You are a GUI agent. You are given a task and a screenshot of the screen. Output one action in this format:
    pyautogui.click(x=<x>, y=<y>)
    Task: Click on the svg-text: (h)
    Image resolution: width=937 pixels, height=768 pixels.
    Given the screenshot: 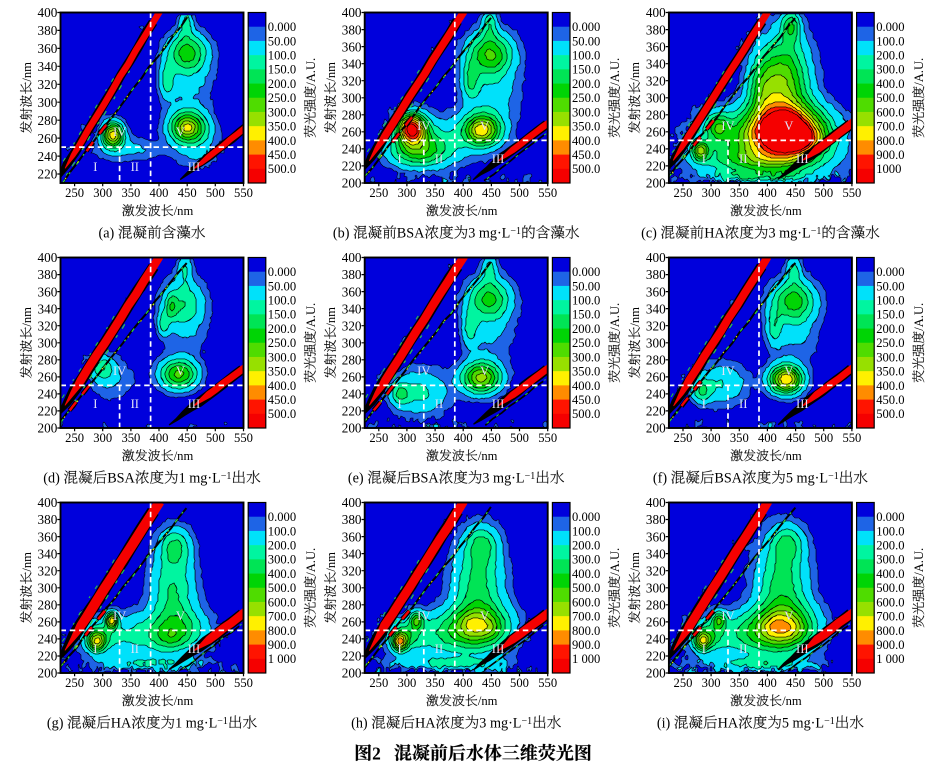 What is the action you would take?
    pyautogui.click(x=359, y=724)
    